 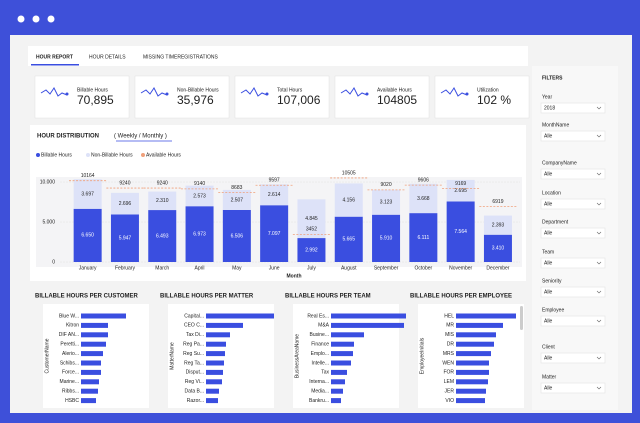 What do you see at coordinates (497, 268) in the screenshot?
I see `x-tick-label: December` at bounding box center [497, 268].